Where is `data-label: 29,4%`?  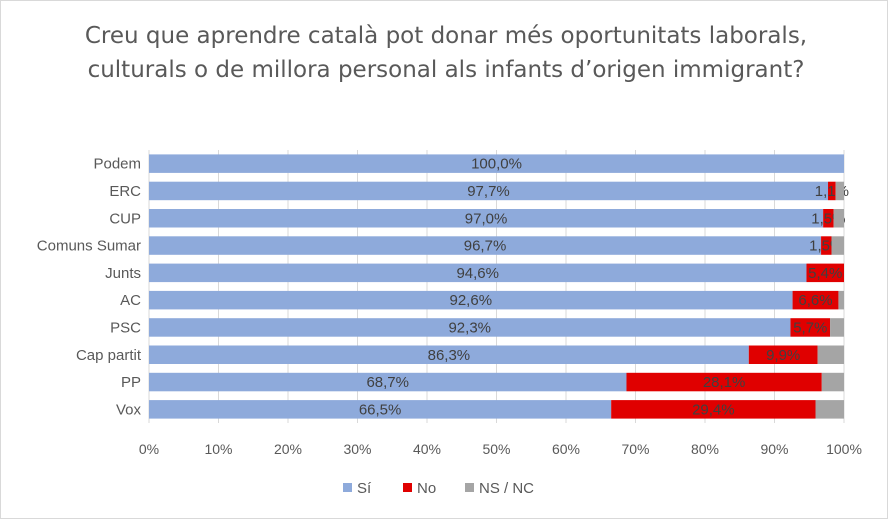 data-label: 29,4% is located at coordinates (713, 409).